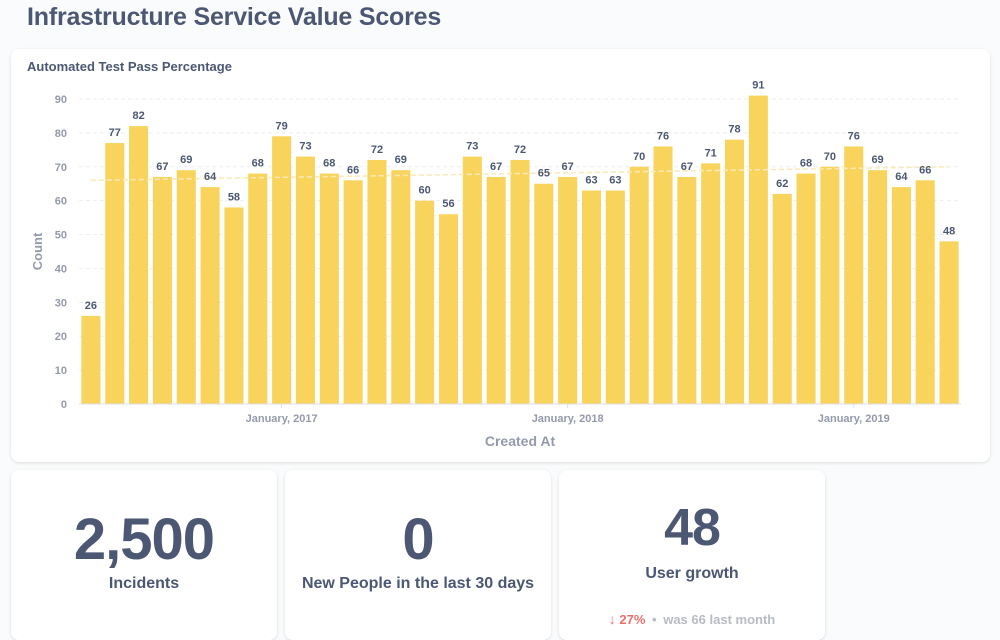 This screenshot has height=640, width=1000. What do you see at coordinates (632, 619) in the screenshot?
I see `trend-percent: 27%` at bounding box center [632, 619].